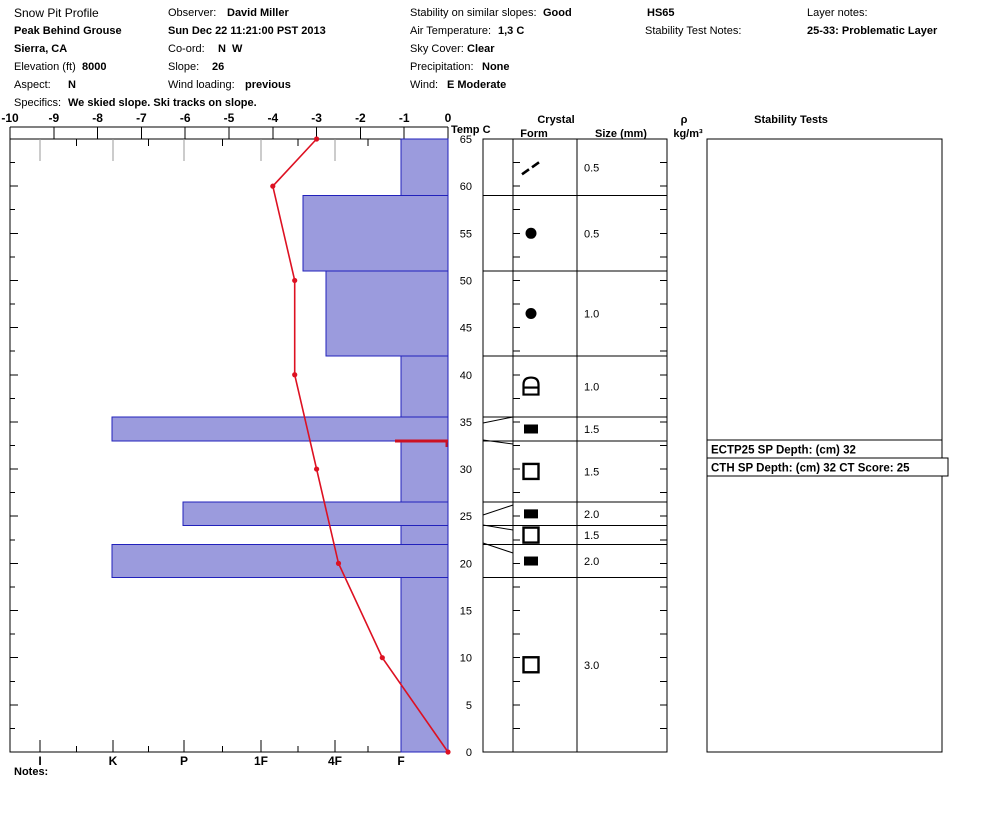 This screenshot has width=994, height=840. Describe the element at coordinates (466, 140) in the screenshot. I see `svg-text: 65` at that location.